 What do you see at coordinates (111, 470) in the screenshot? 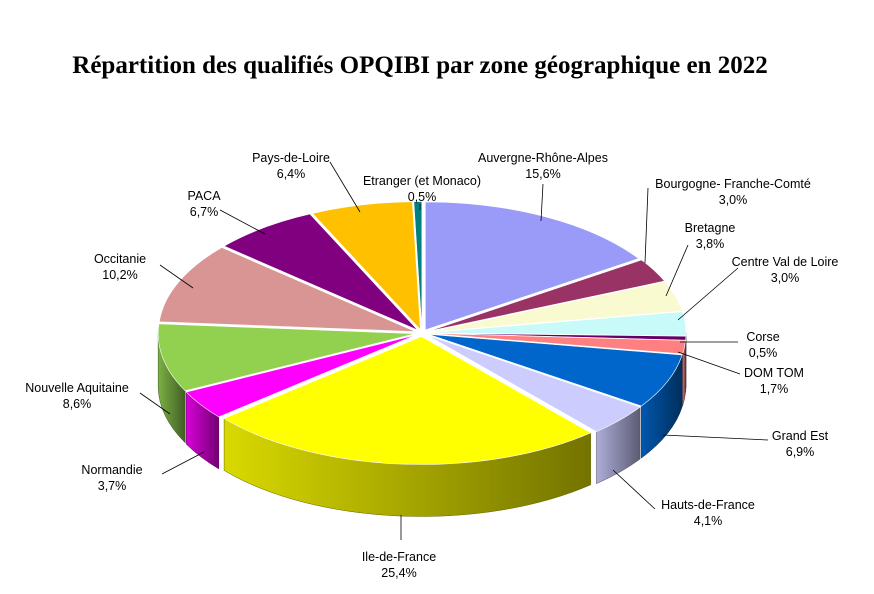
I see `slice-name-label-9: Normandie` at bounding box center [111, 470].